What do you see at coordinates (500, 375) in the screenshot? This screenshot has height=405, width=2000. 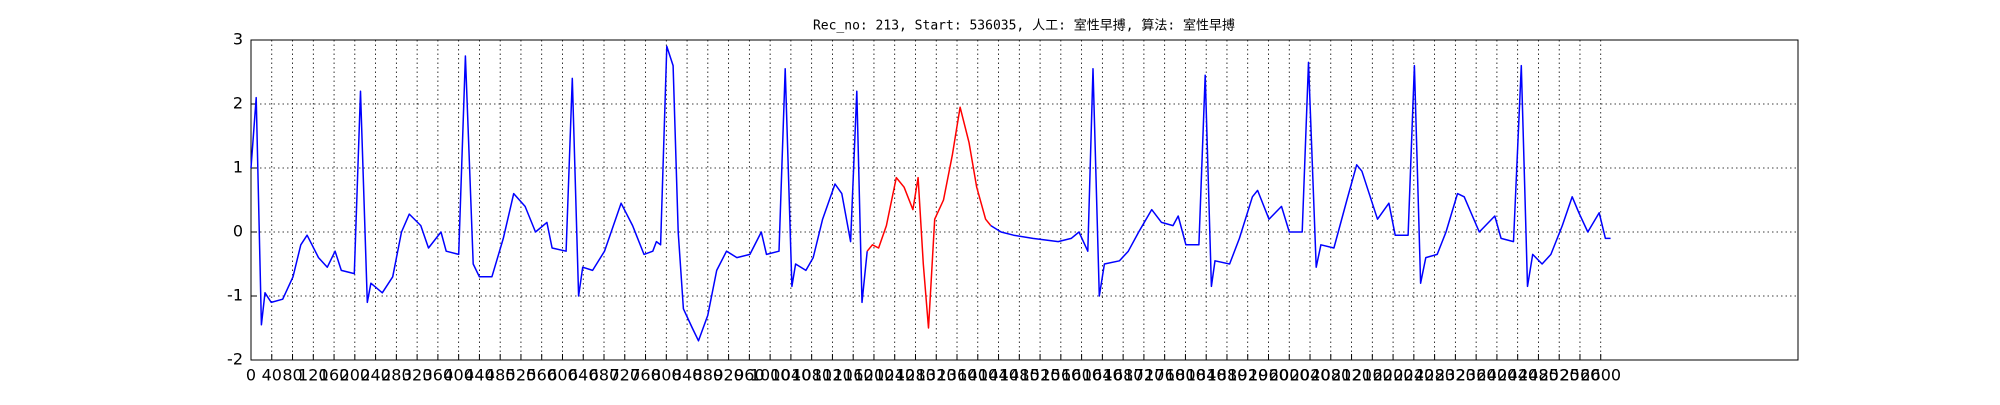 I see `x-tick-label: 480` at bounding box center [500, 375].